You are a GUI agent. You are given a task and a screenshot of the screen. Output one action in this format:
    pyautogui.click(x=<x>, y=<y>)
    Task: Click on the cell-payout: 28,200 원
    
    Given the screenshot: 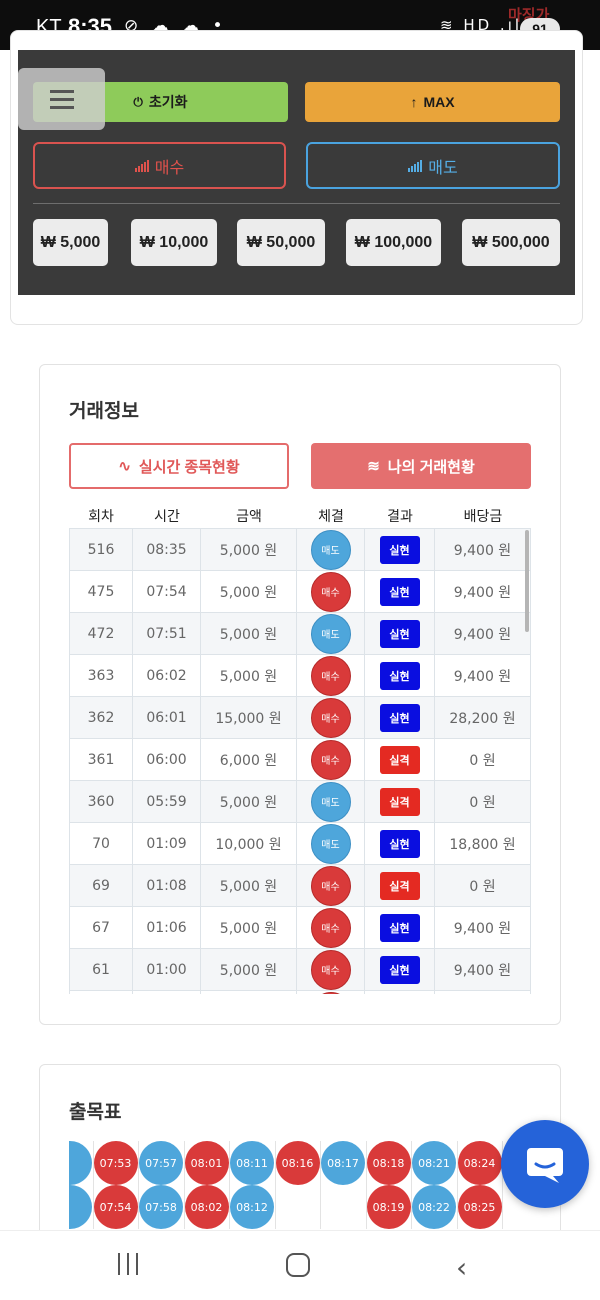 What is the action you would take?
    pyautogui.click(x=483, y=717)
    